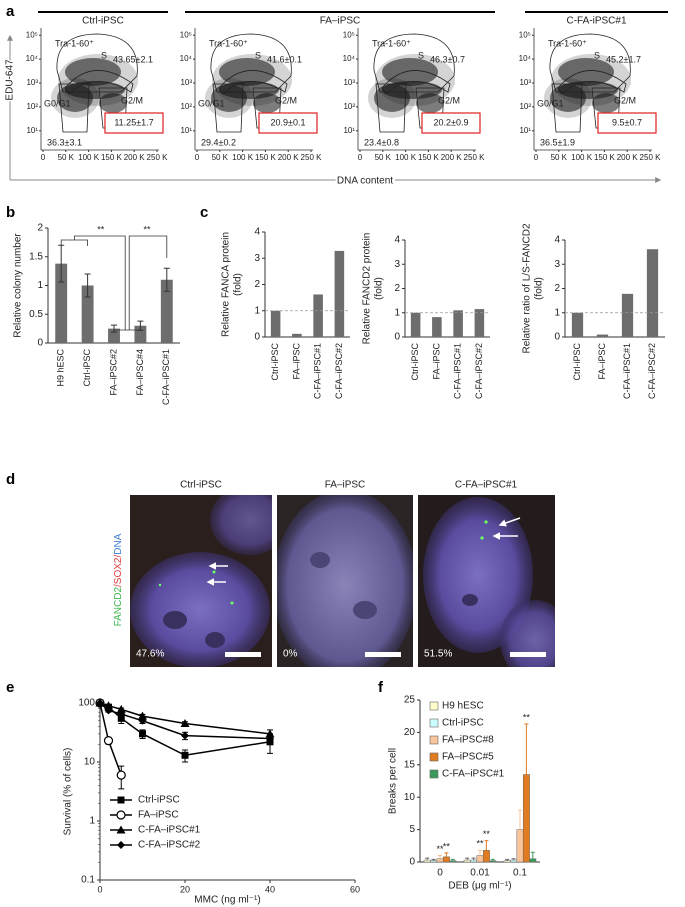 The height and width of the screenshot is (907, 685). I want to click on legend-label: FA–iPSC, so click(158, 815).